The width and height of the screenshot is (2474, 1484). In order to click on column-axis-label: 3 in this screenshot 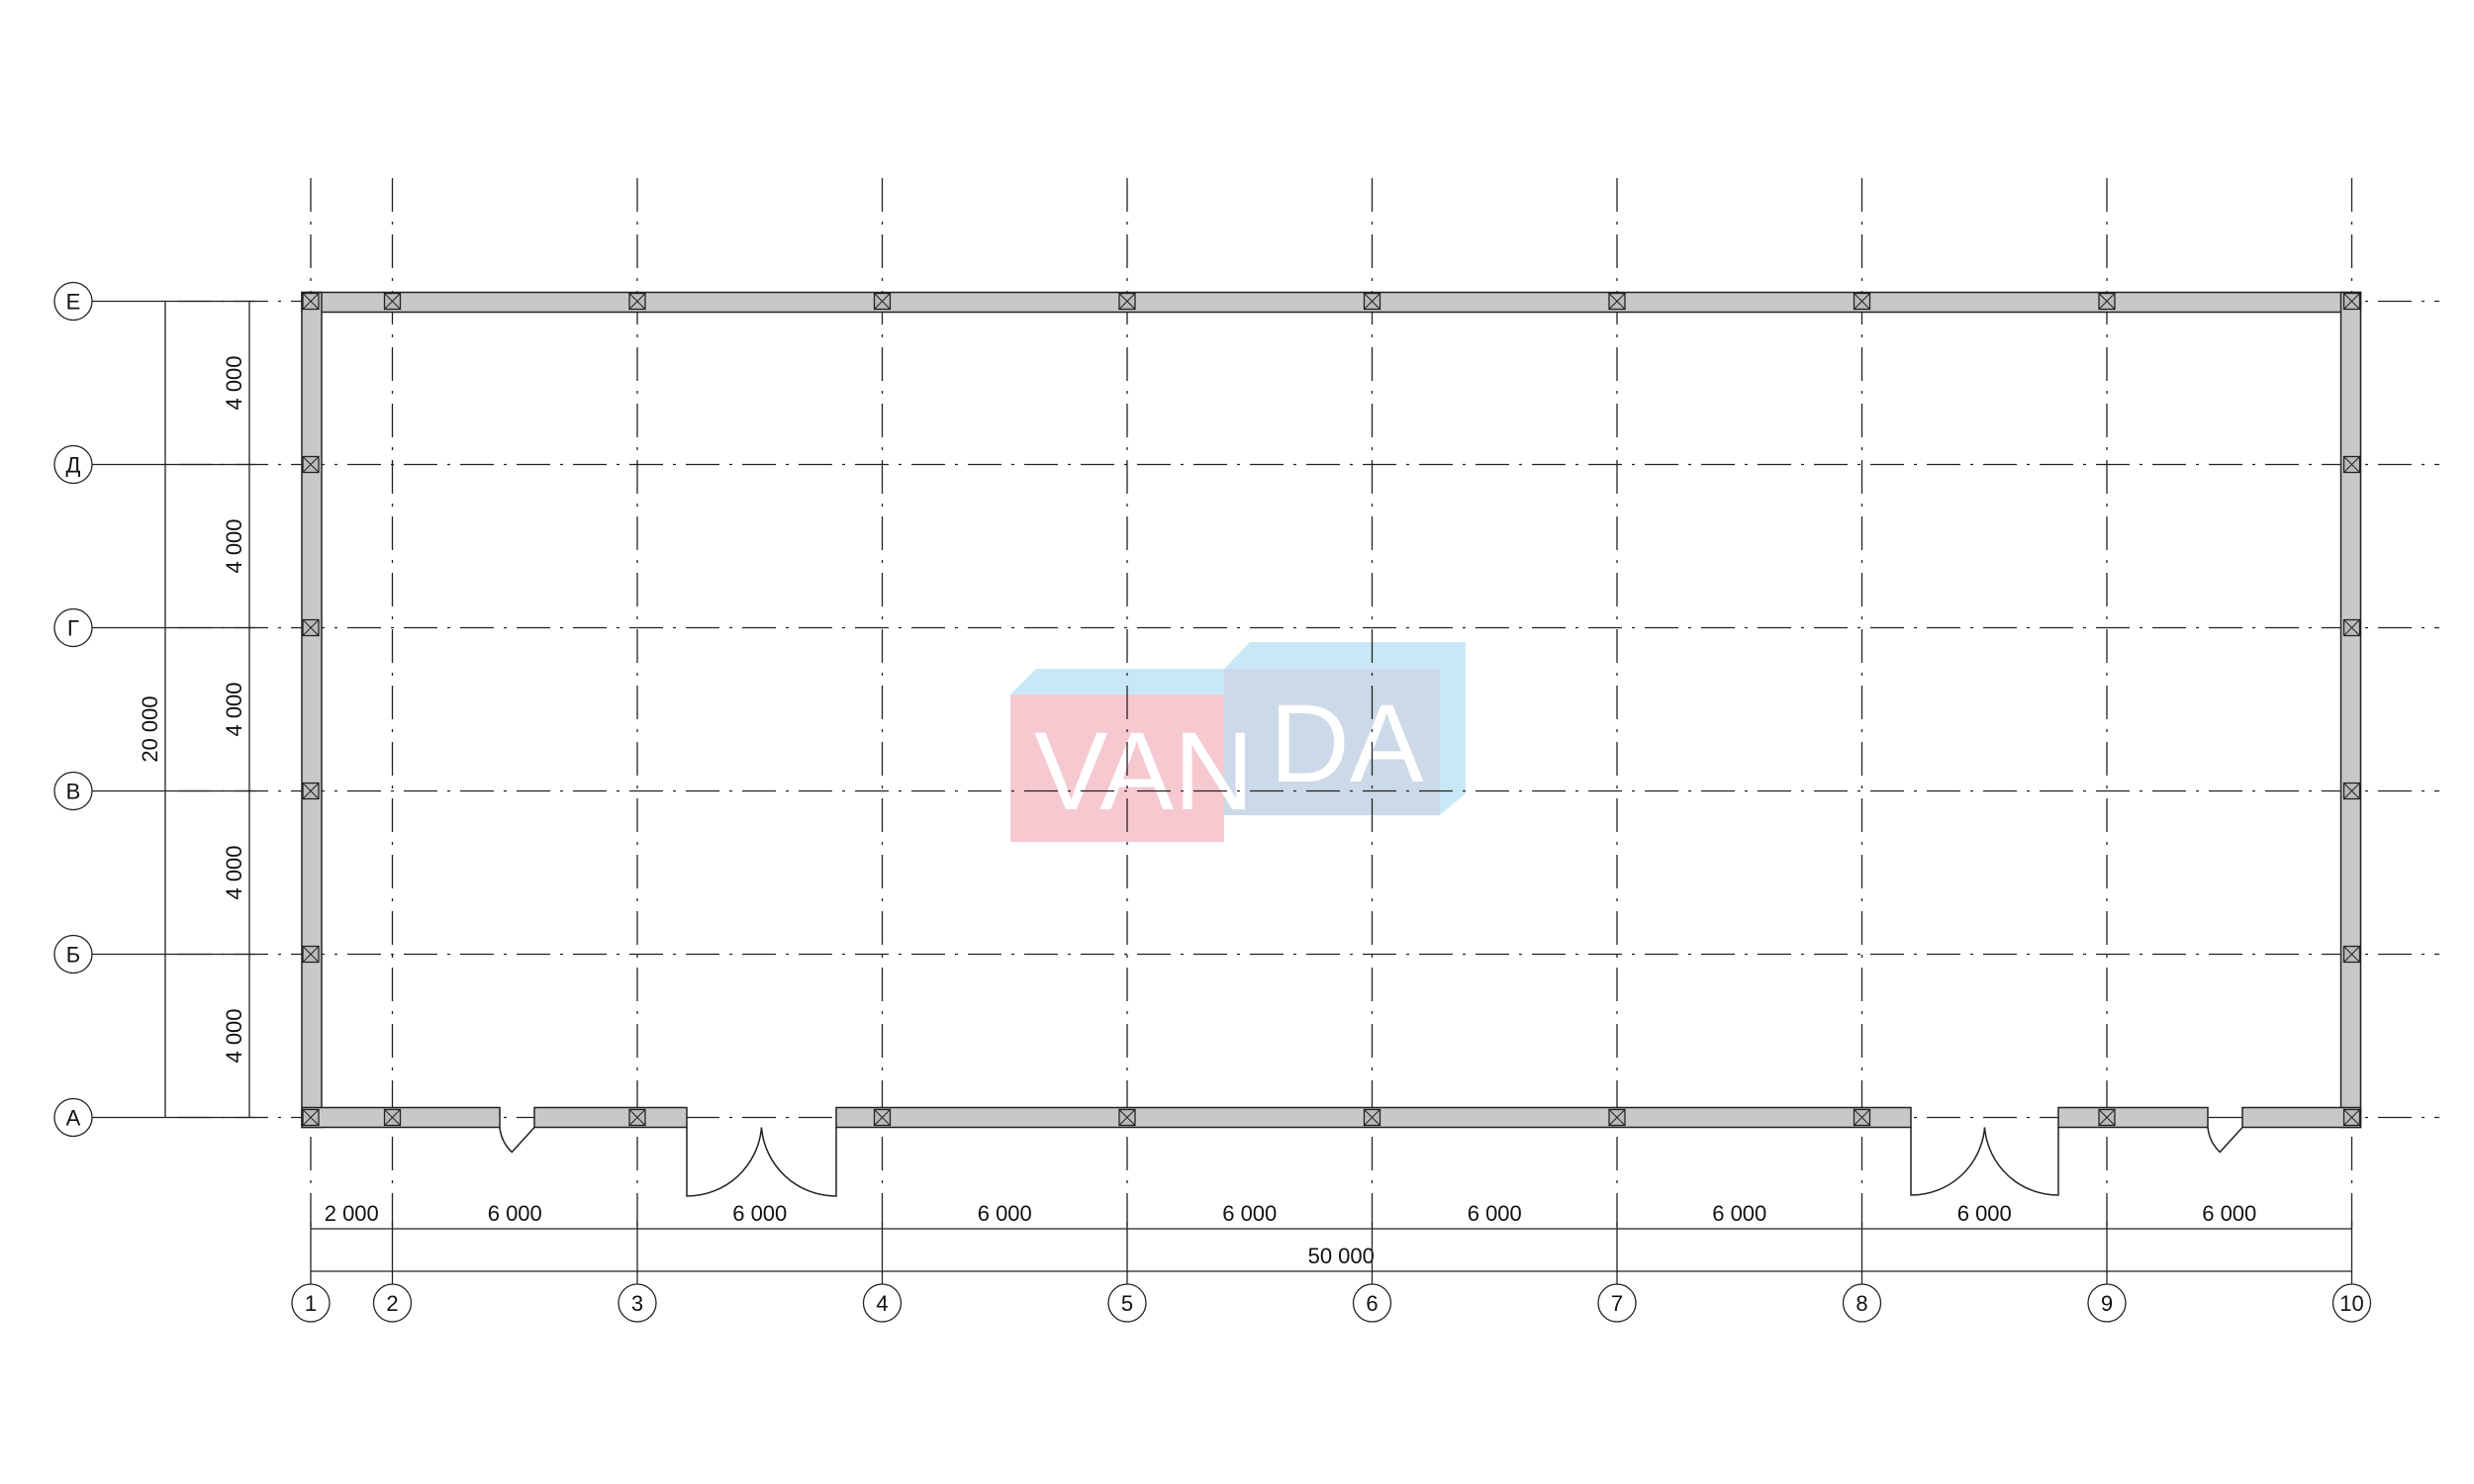, I will do `click(637, 1303)`.